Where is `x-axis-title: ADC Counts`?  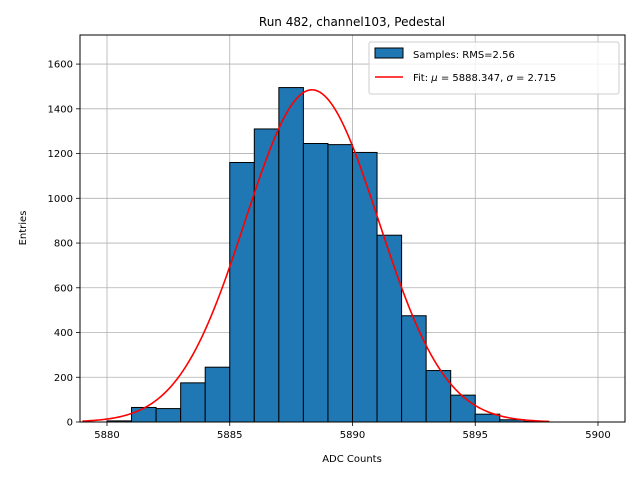 x-axis-title: ADC Counts is located at coordinates (352, 459).